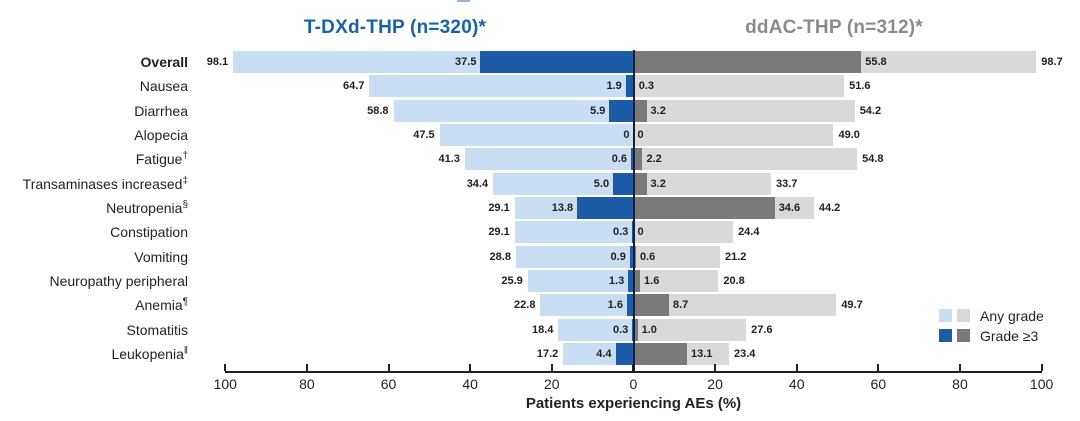  What do you see at coordinates (601, 183) in the screenshot?
I see `value-label-left-grade3: 5.0` at bounding box center [601, 183].